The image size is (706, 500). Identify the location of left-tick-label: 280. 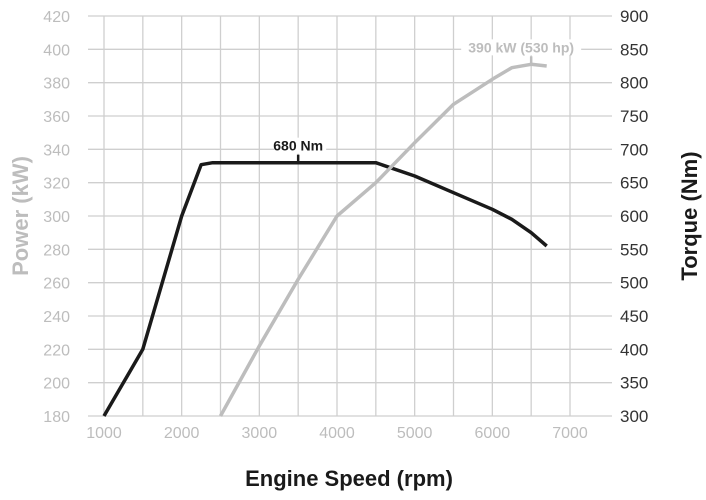
(56, 250).